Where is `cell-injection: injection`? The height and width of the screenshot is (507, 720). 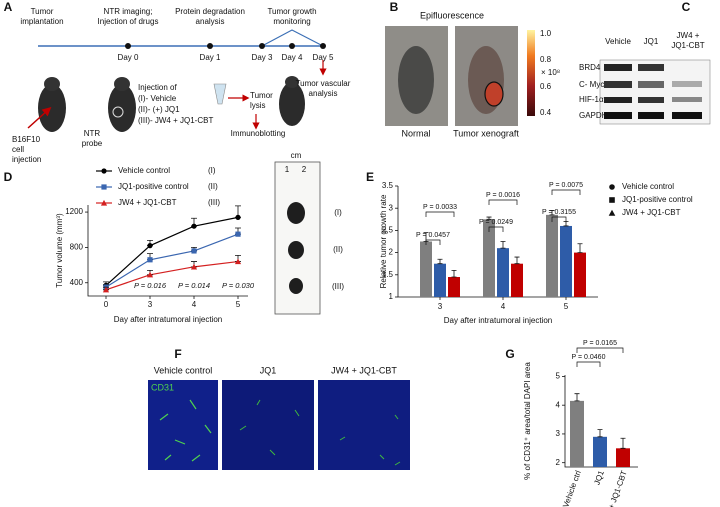 cell-injection: injection is located at coordinates (26, 159).